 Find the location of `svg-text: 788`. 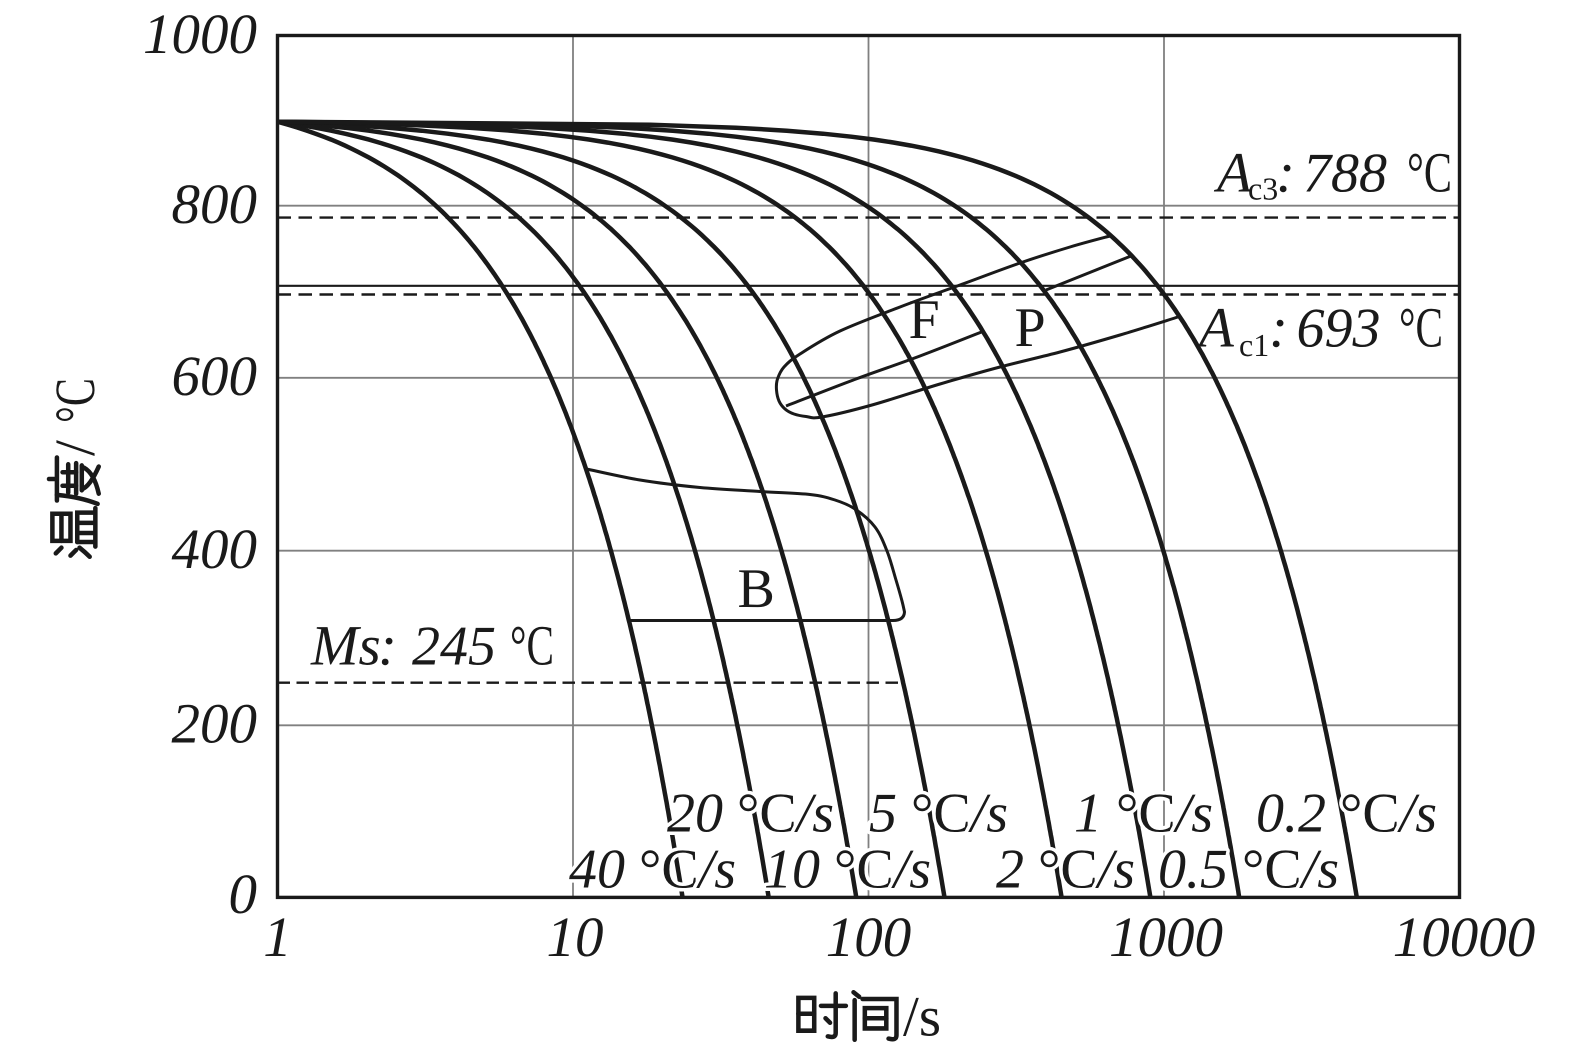

svg-text: 788 is located at coordinates (1345, 173).